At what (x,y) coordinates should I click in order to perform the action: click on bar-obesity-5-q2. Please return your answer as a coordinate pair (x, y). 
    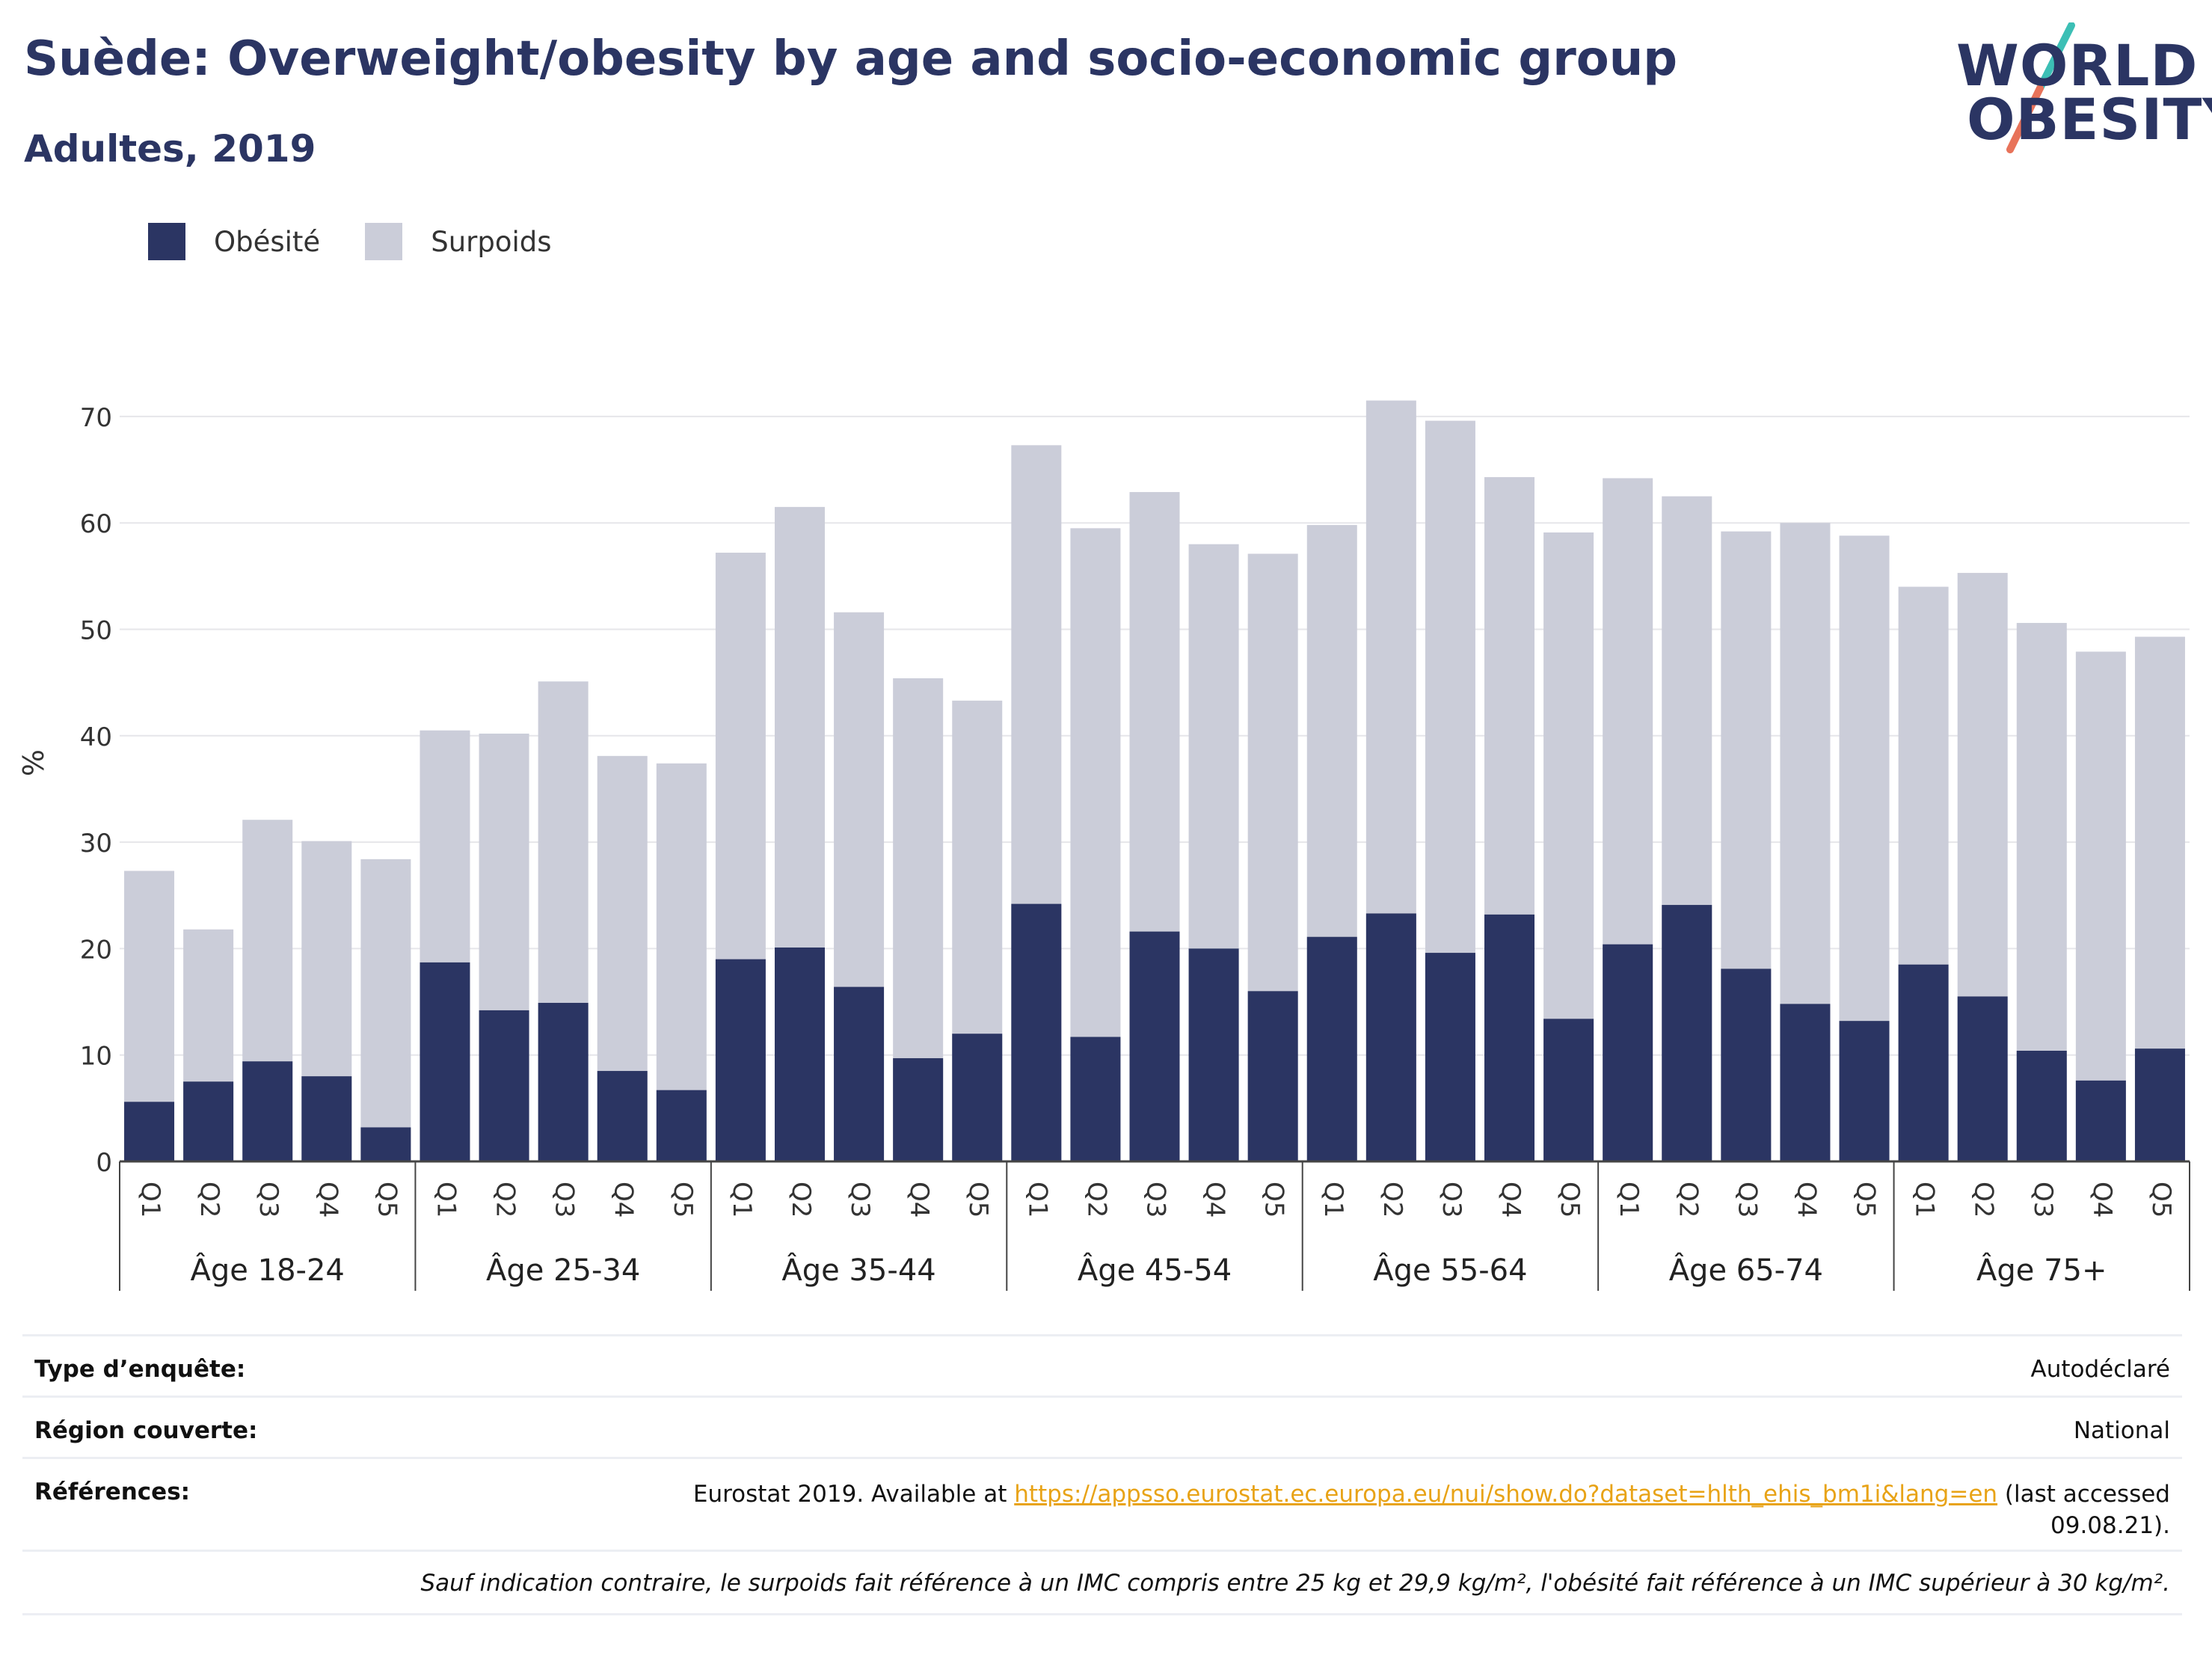
    Looking at the image, I should click on (1390, 1037).